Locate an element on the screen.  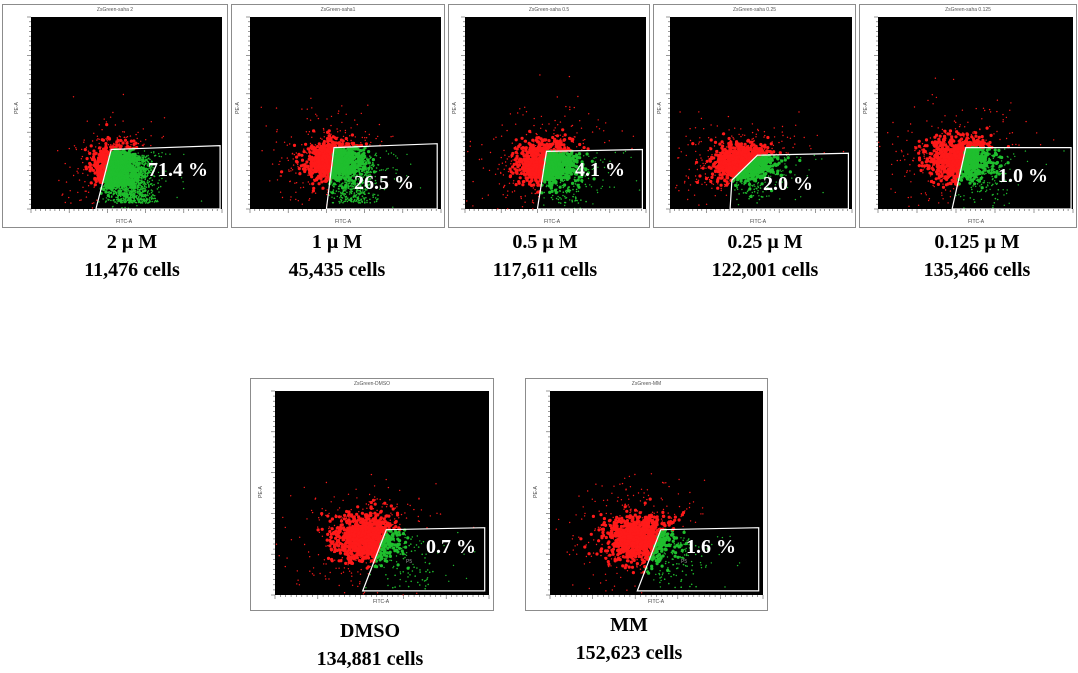
scatter-plot: 4.1 % is located at coordinates (555, 113).